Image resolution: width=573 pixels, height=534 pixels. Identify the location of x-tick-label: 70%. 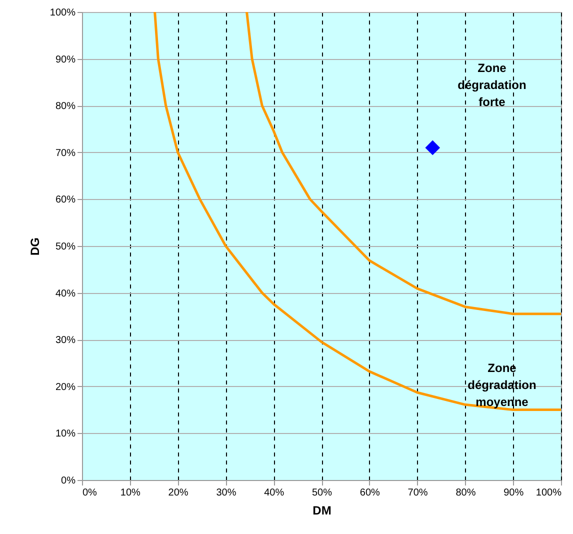
(418, 493).